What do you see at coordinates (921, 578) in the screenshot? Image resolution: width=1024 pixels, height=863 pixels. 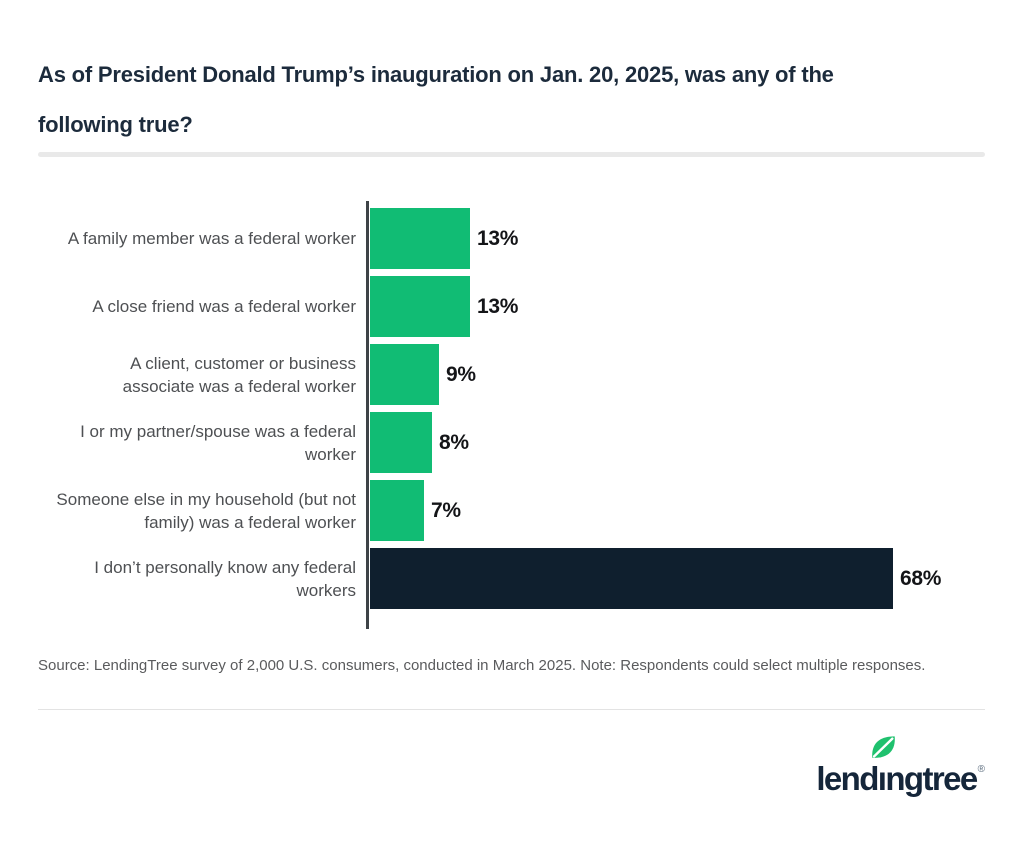 I see `value-label: 68%` at bounding box center [921, 578].